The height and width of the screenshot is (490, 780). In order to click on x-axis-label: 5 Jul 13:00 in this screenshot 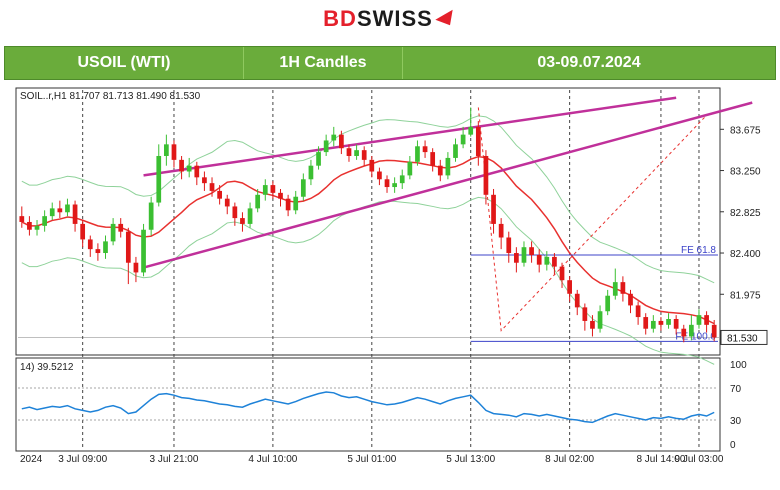, I will do `click(470, 459)`.